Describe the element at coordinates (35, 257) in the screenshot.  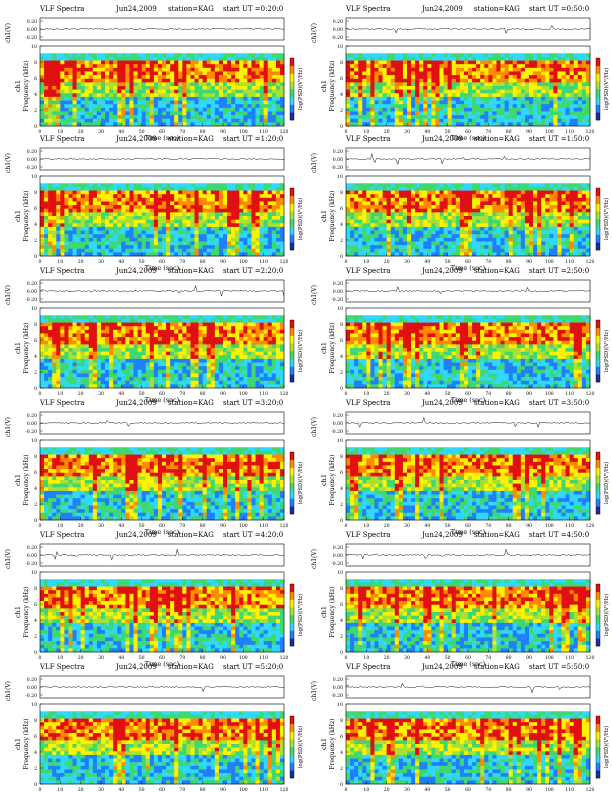
I see `y-tick-label: 0` at that location.